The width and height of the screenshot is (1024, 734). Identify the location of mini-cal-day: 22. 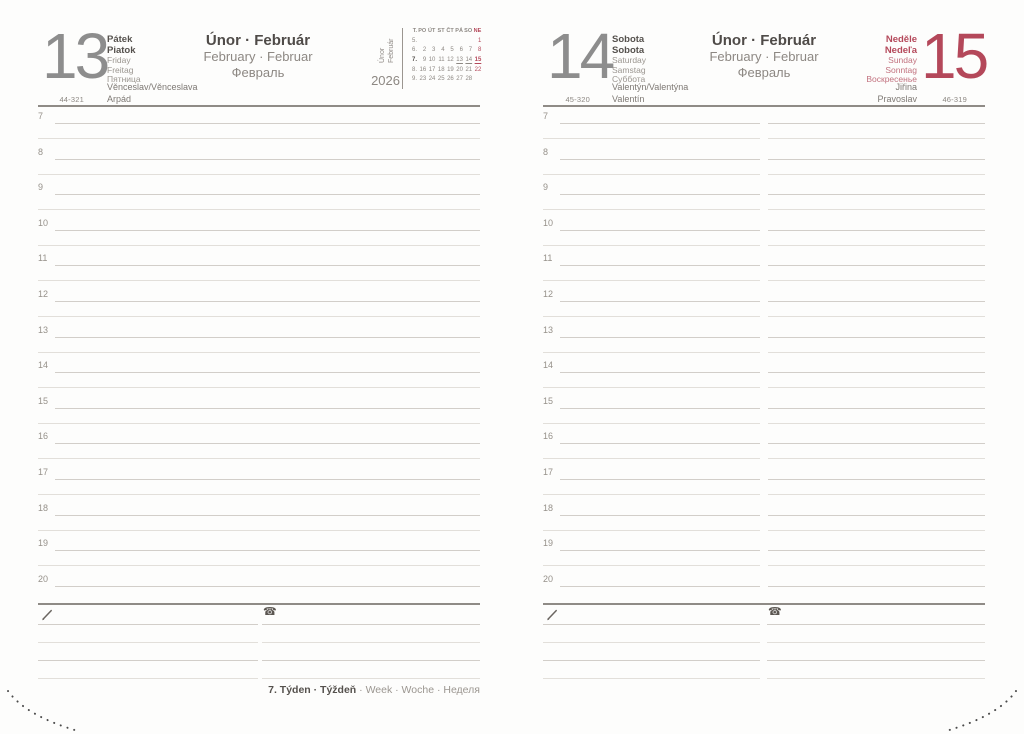
(478, 69).